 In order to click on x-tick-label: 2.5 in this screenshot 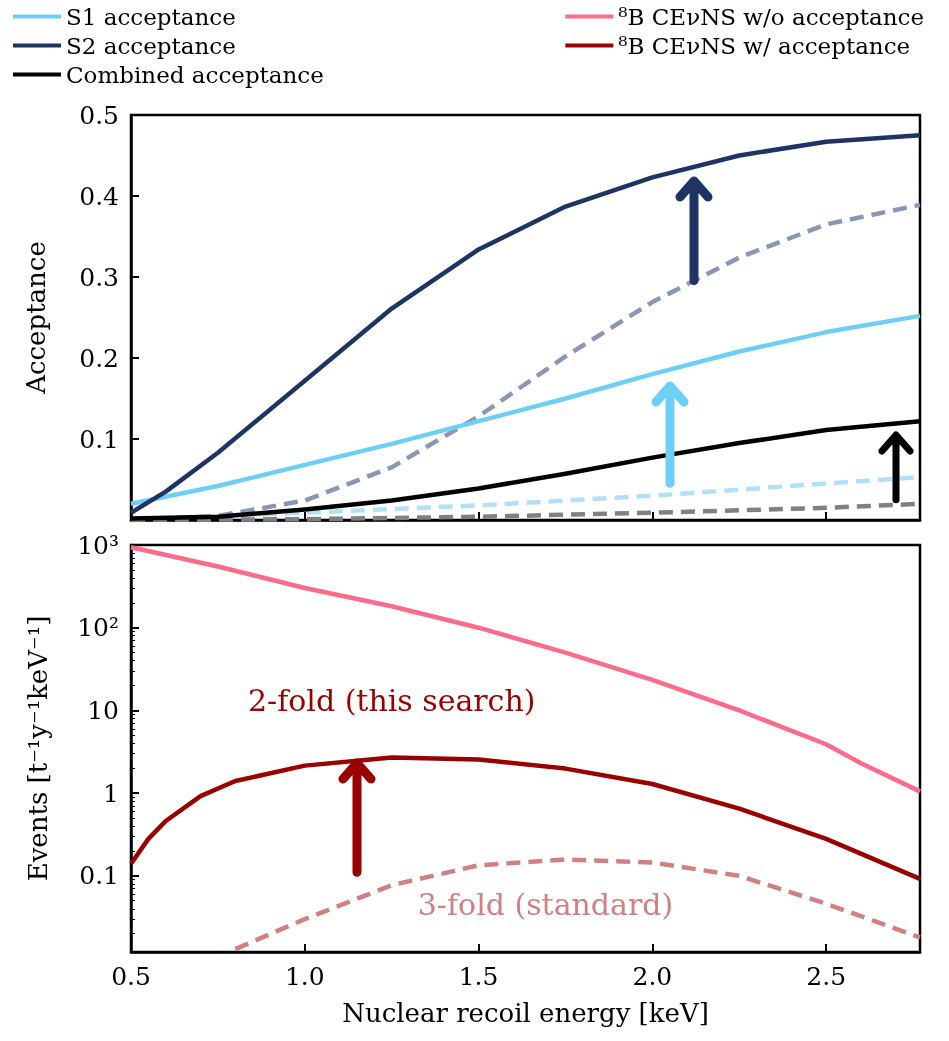, I will do `click(826, 976)`.